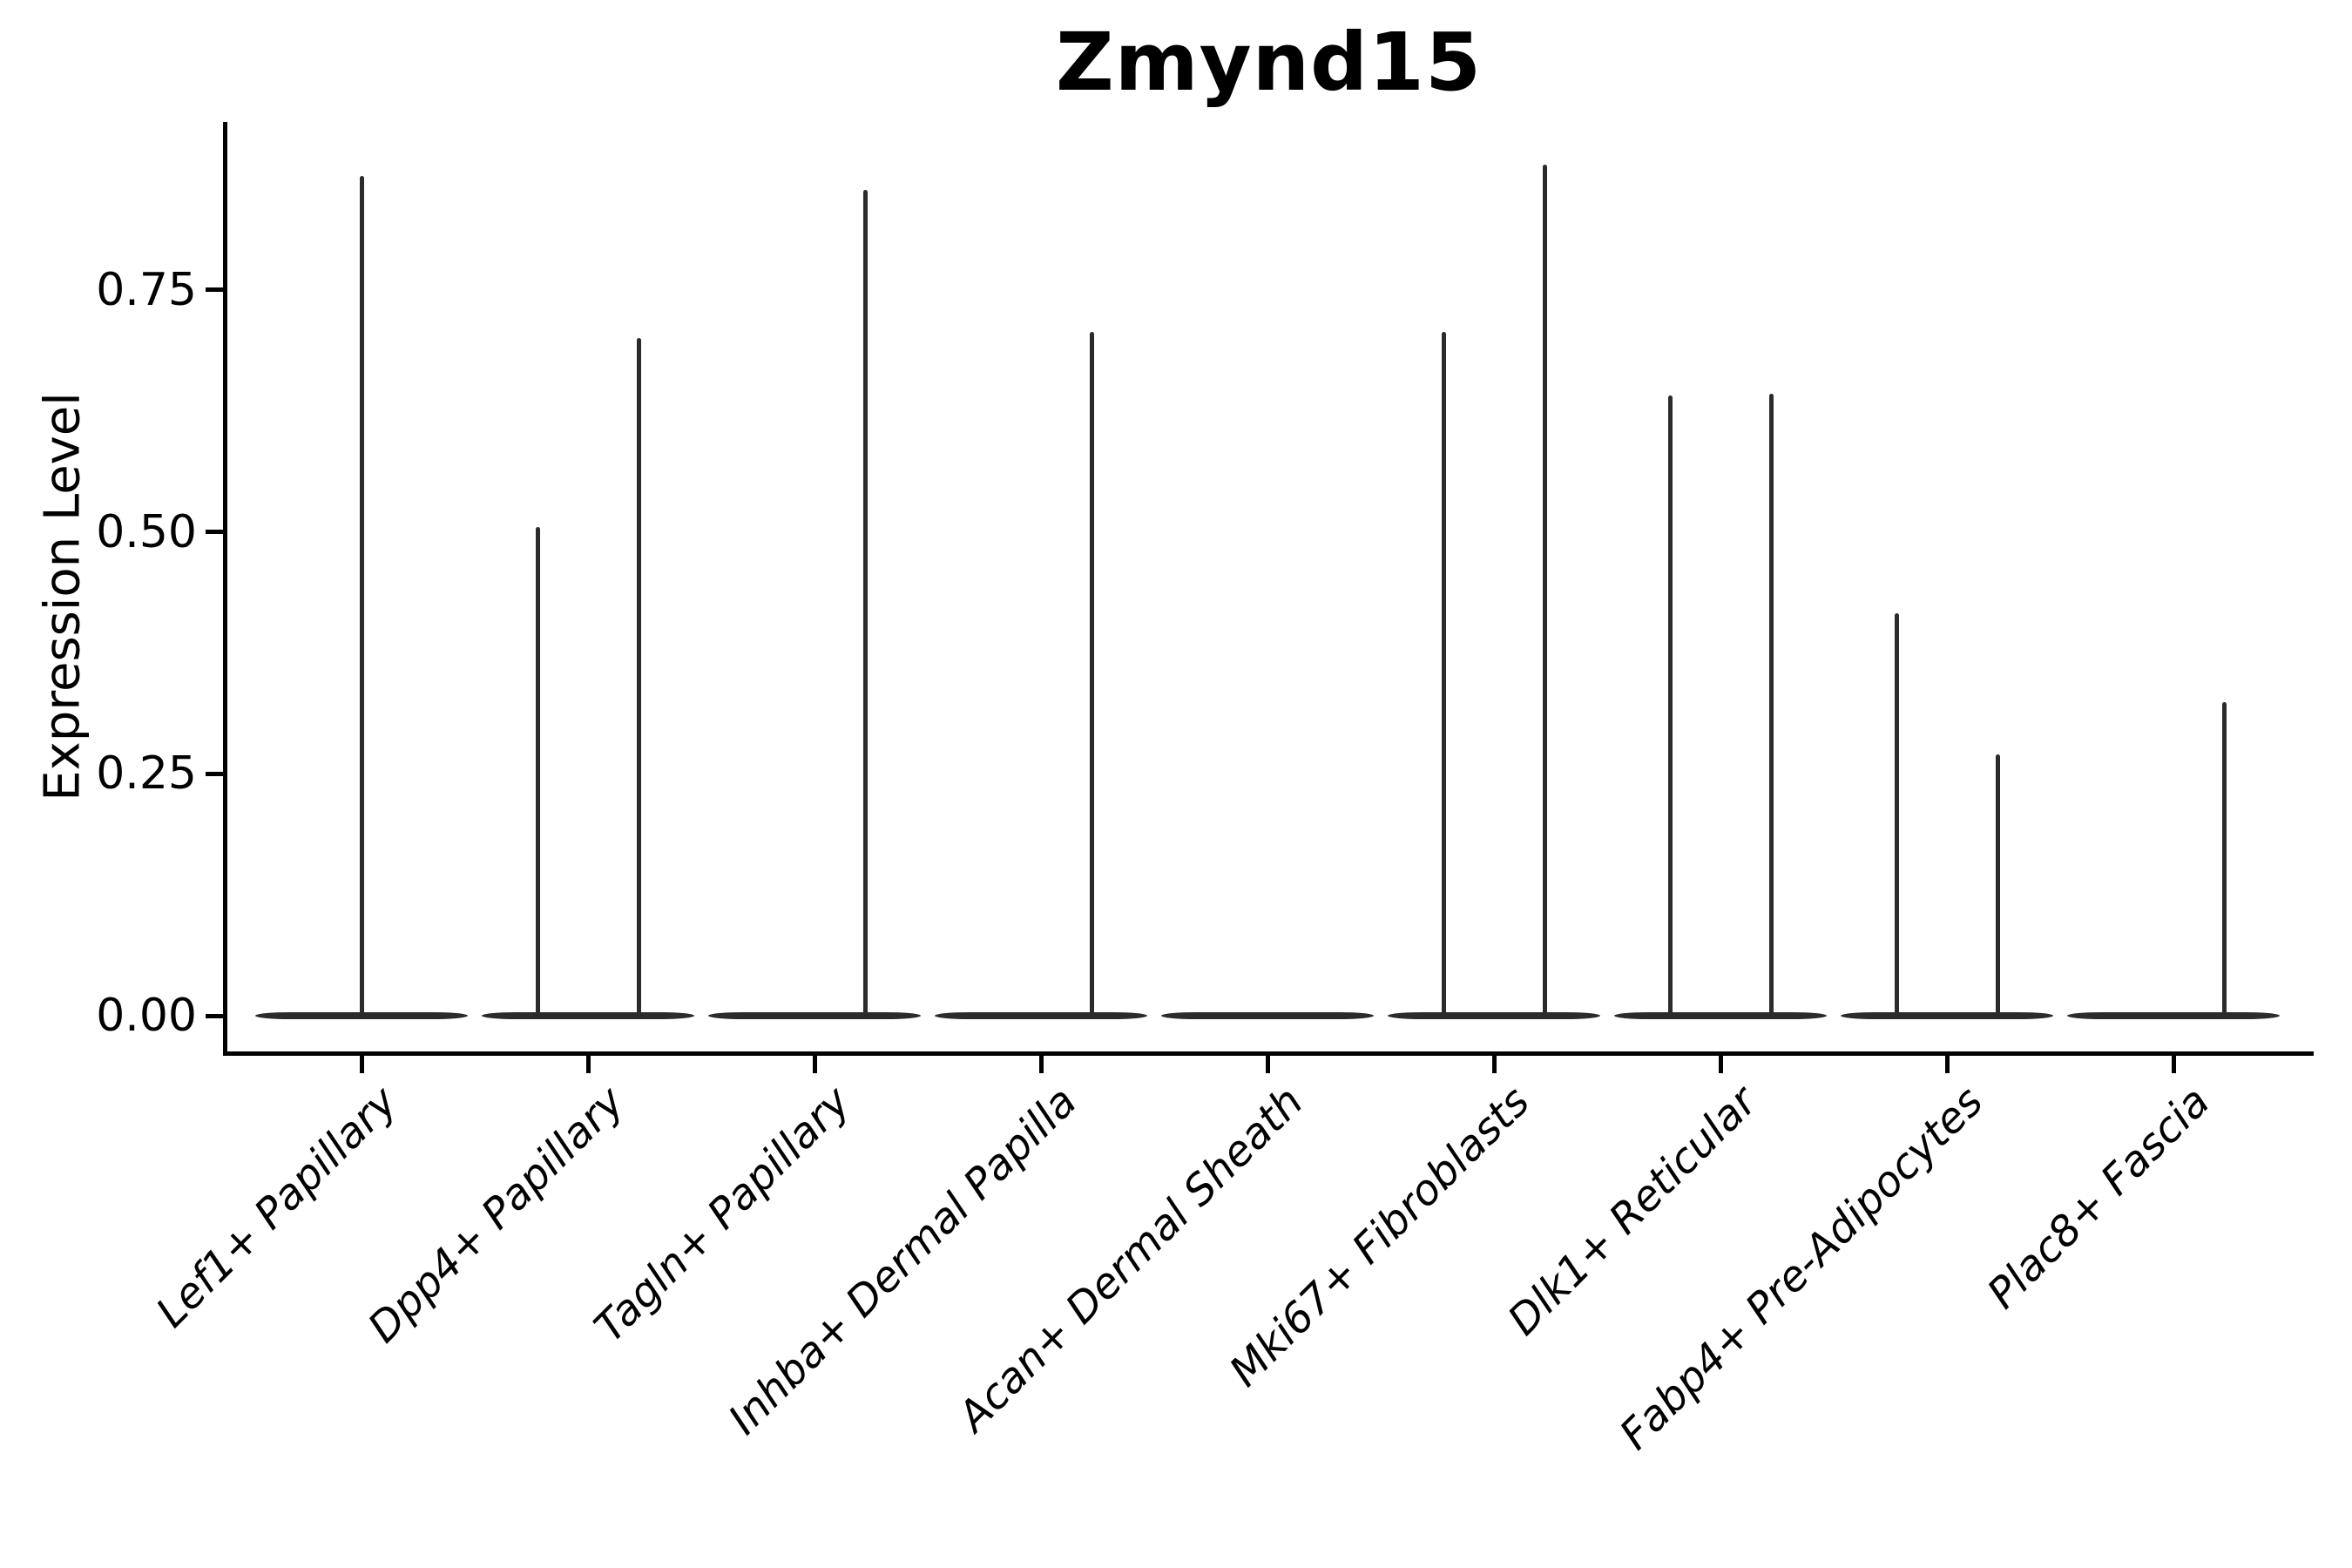 Image resolution: width=2352 pixels, height=1568 pixels. Describe the element at coordinates (1632, 1211) in the screenshot. I see `x-tick-label: Dlk1+ Reticular` at that location.